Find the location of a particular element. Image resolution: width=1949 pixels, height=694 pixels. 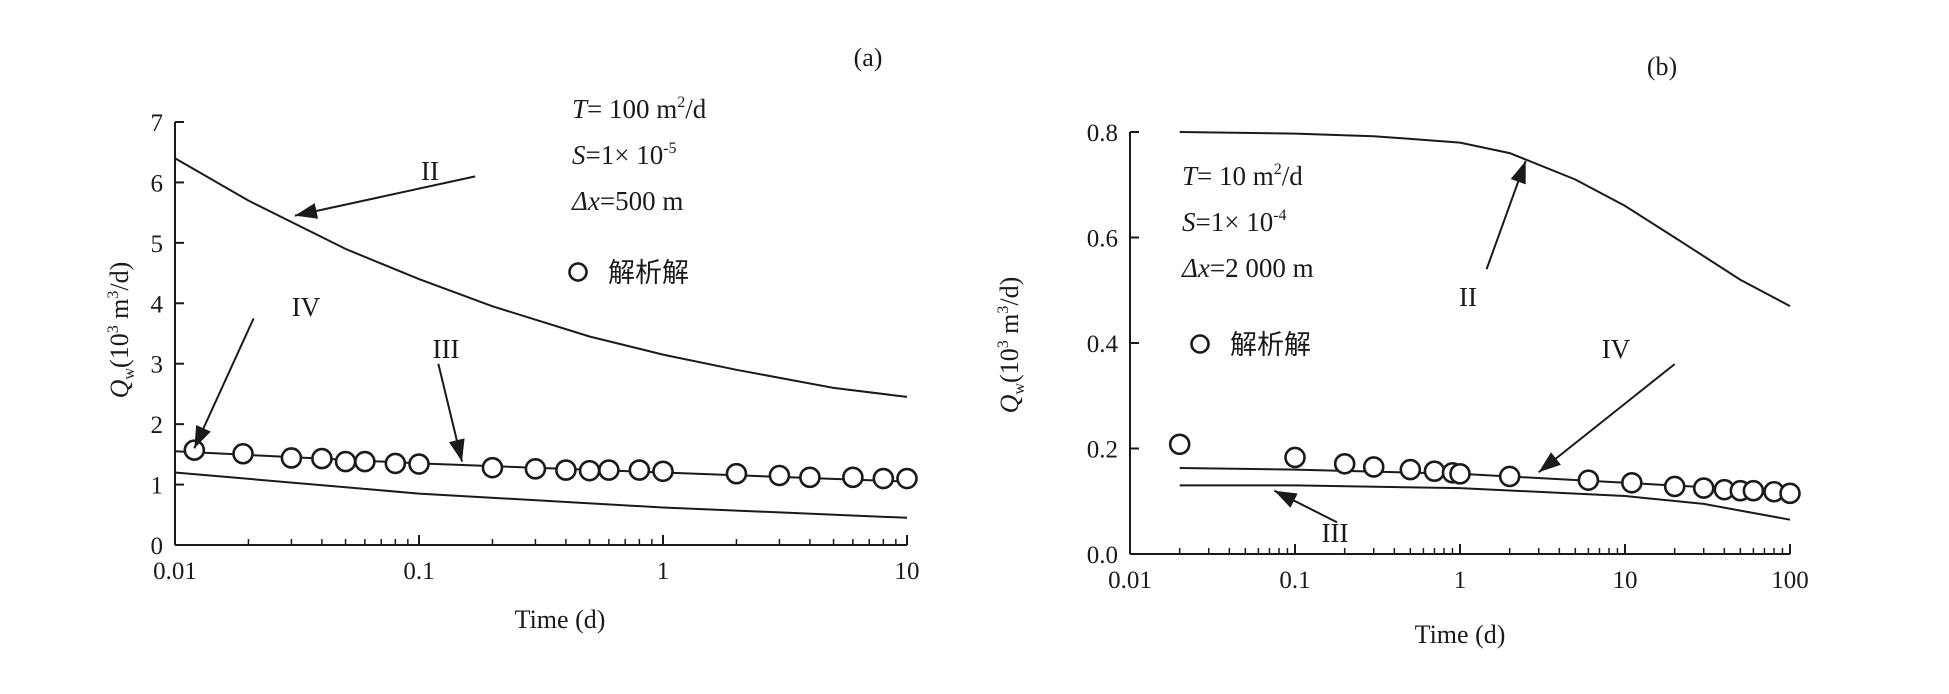

y-tick-label: 2 is located at coordinates (157, 425).